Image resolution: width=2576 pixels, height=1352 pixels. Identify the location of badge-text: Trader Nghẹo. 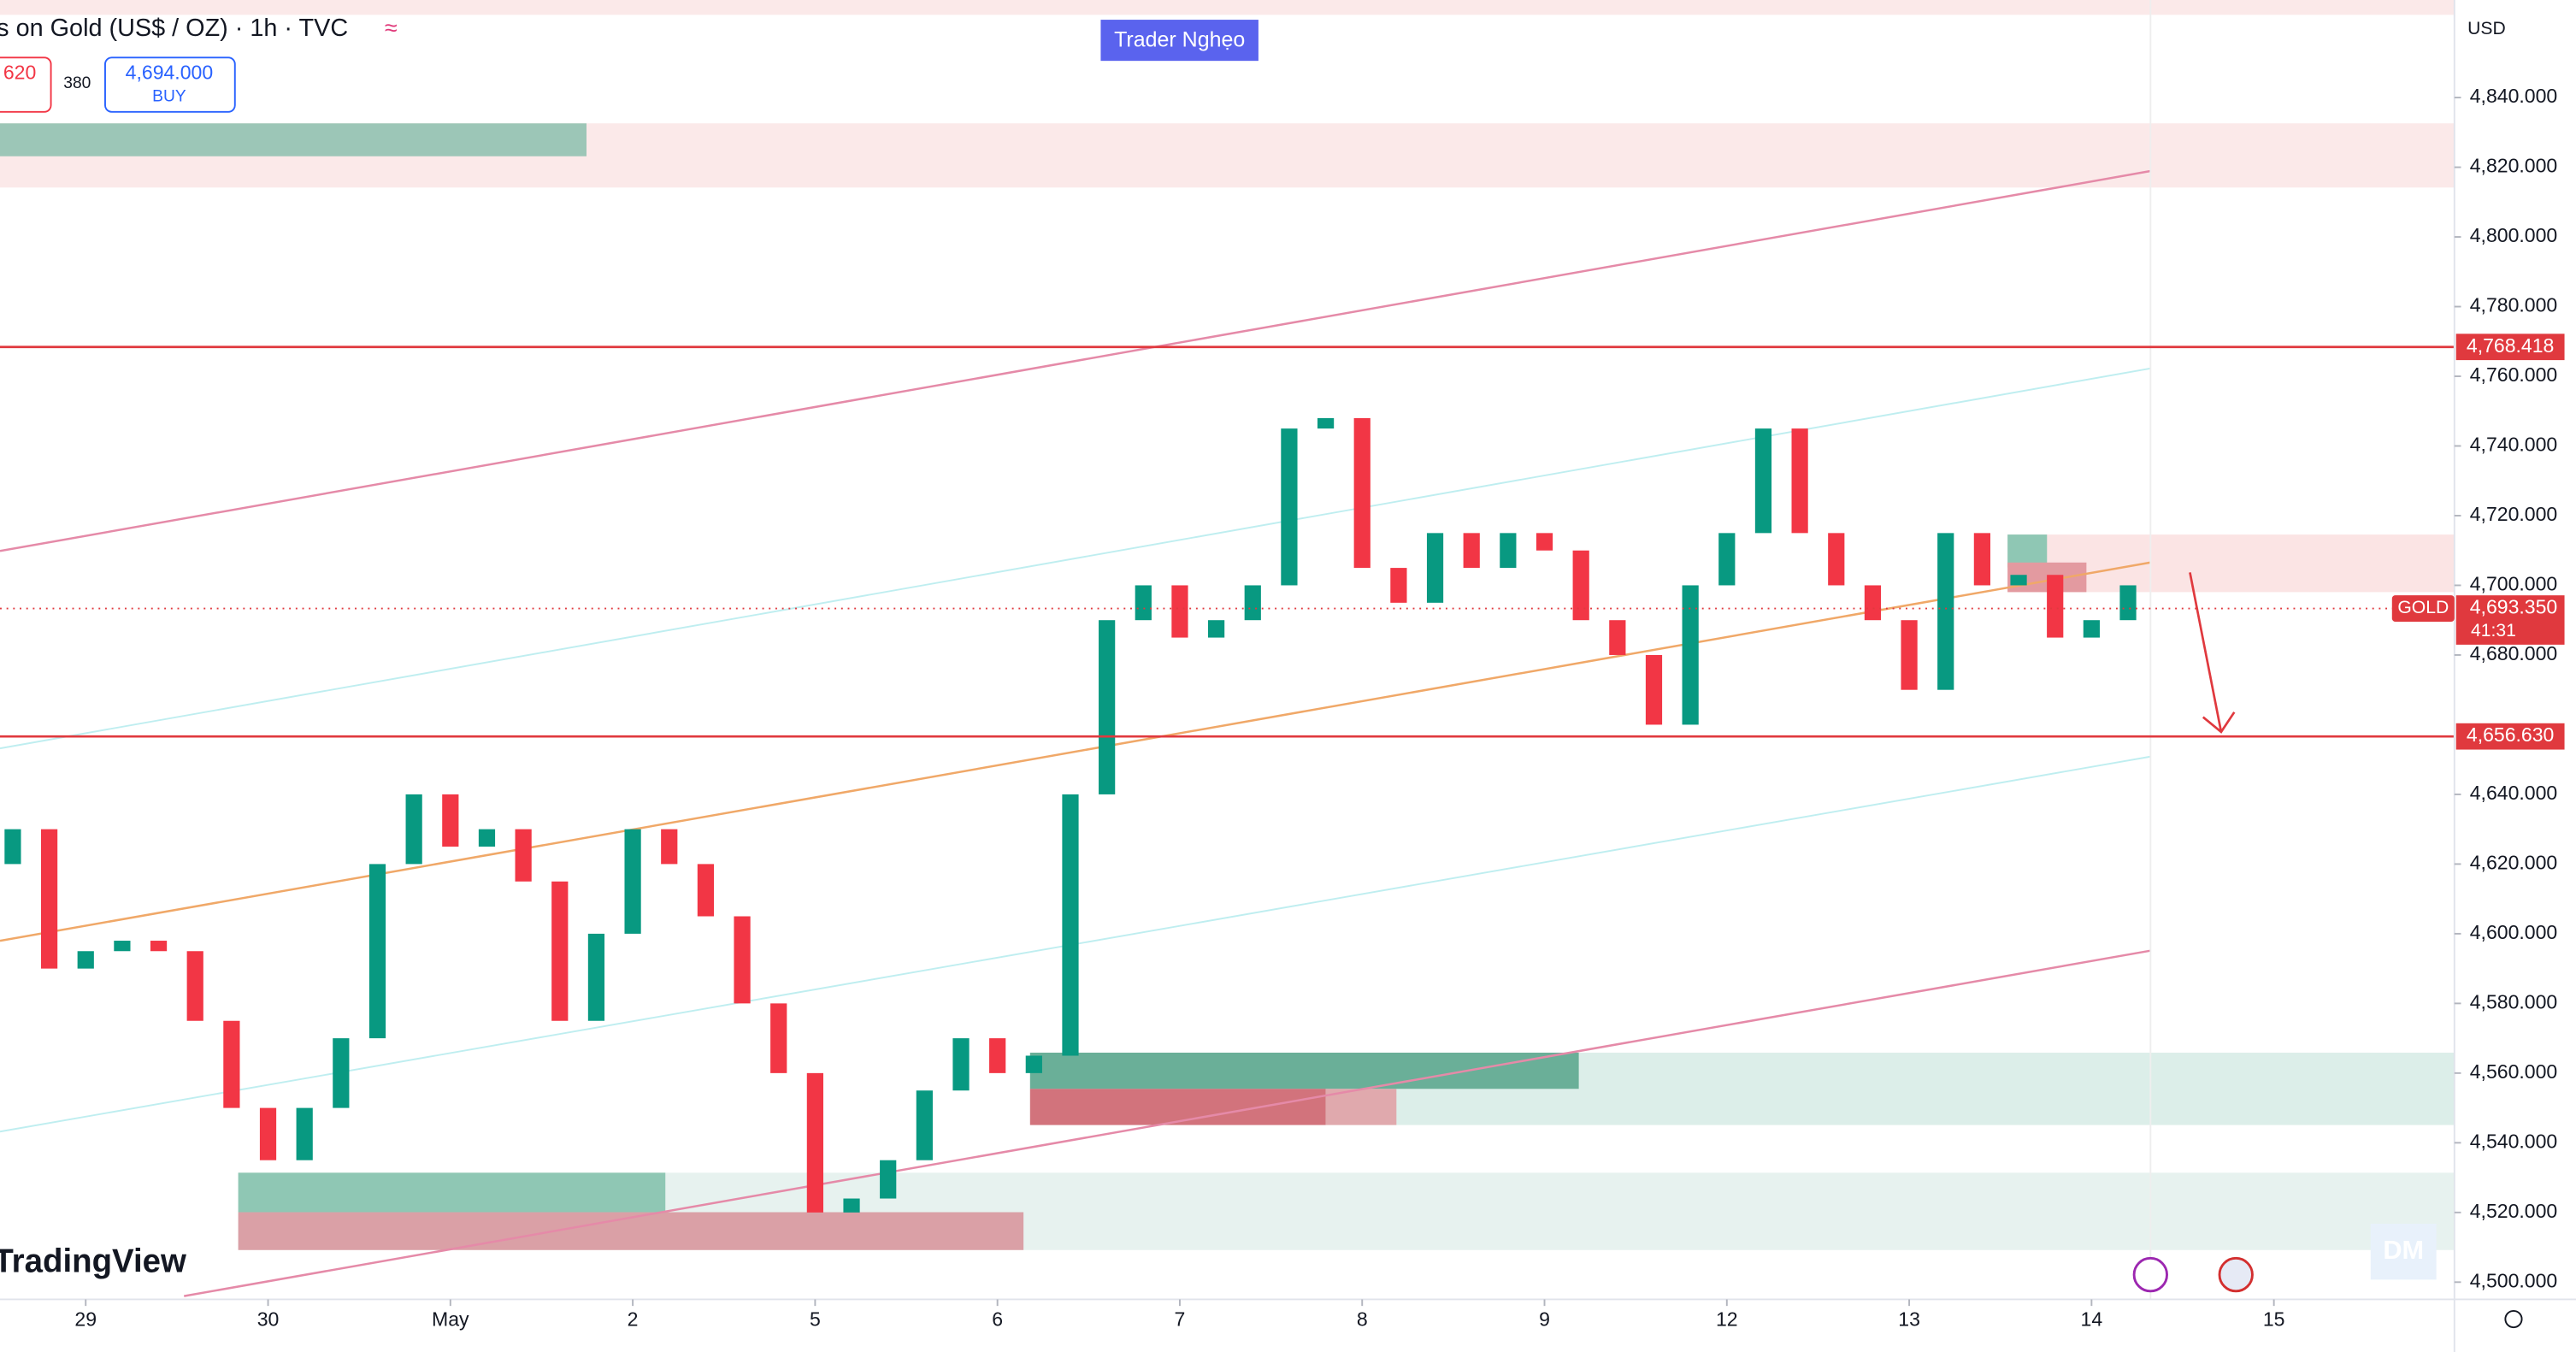
(1179, 40).